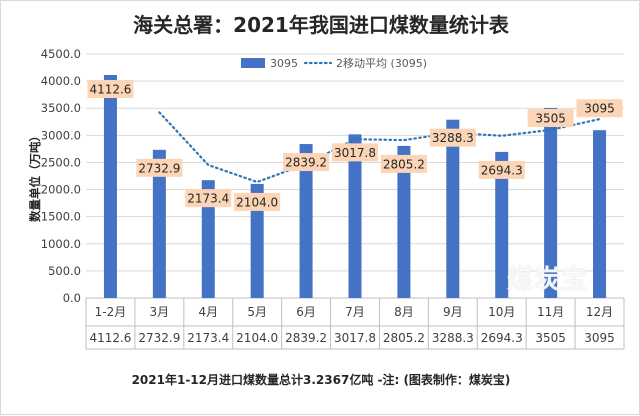 The width and height of the screenshot is (640, 416). Describe the element at coordinates (208, 338) in the screenshot. I see `table-value: 2173.4` at that location.